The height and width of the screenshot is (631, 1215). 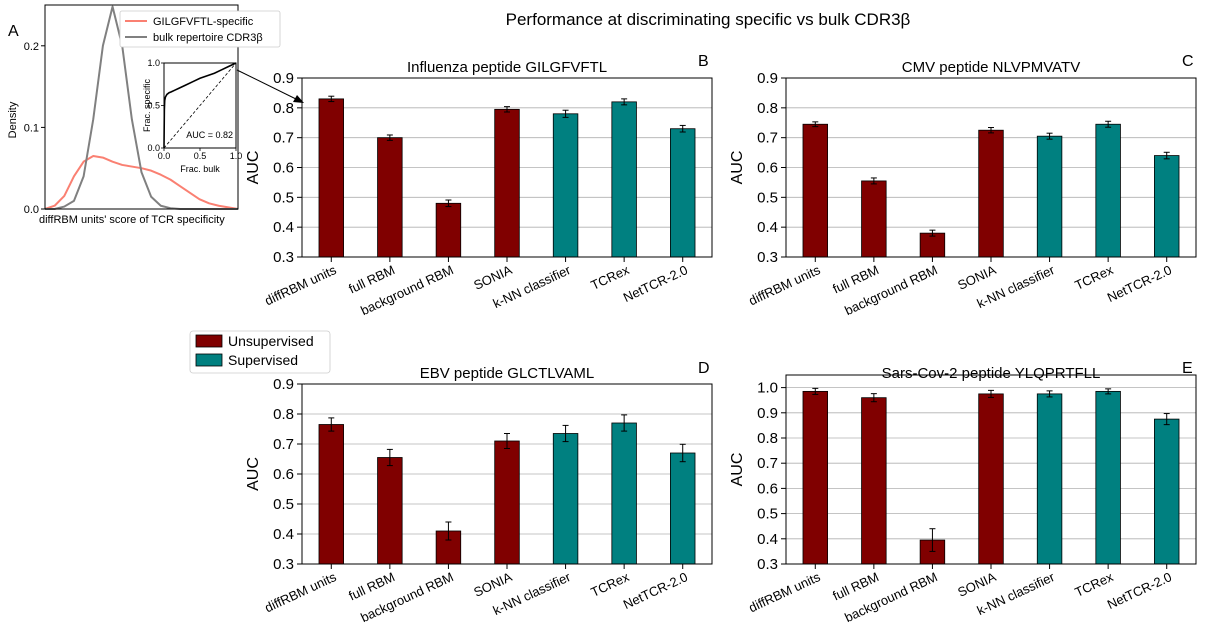 I want to click on panel-title: CMV peptide NLVPMVATV, so click(x=991, y=67).